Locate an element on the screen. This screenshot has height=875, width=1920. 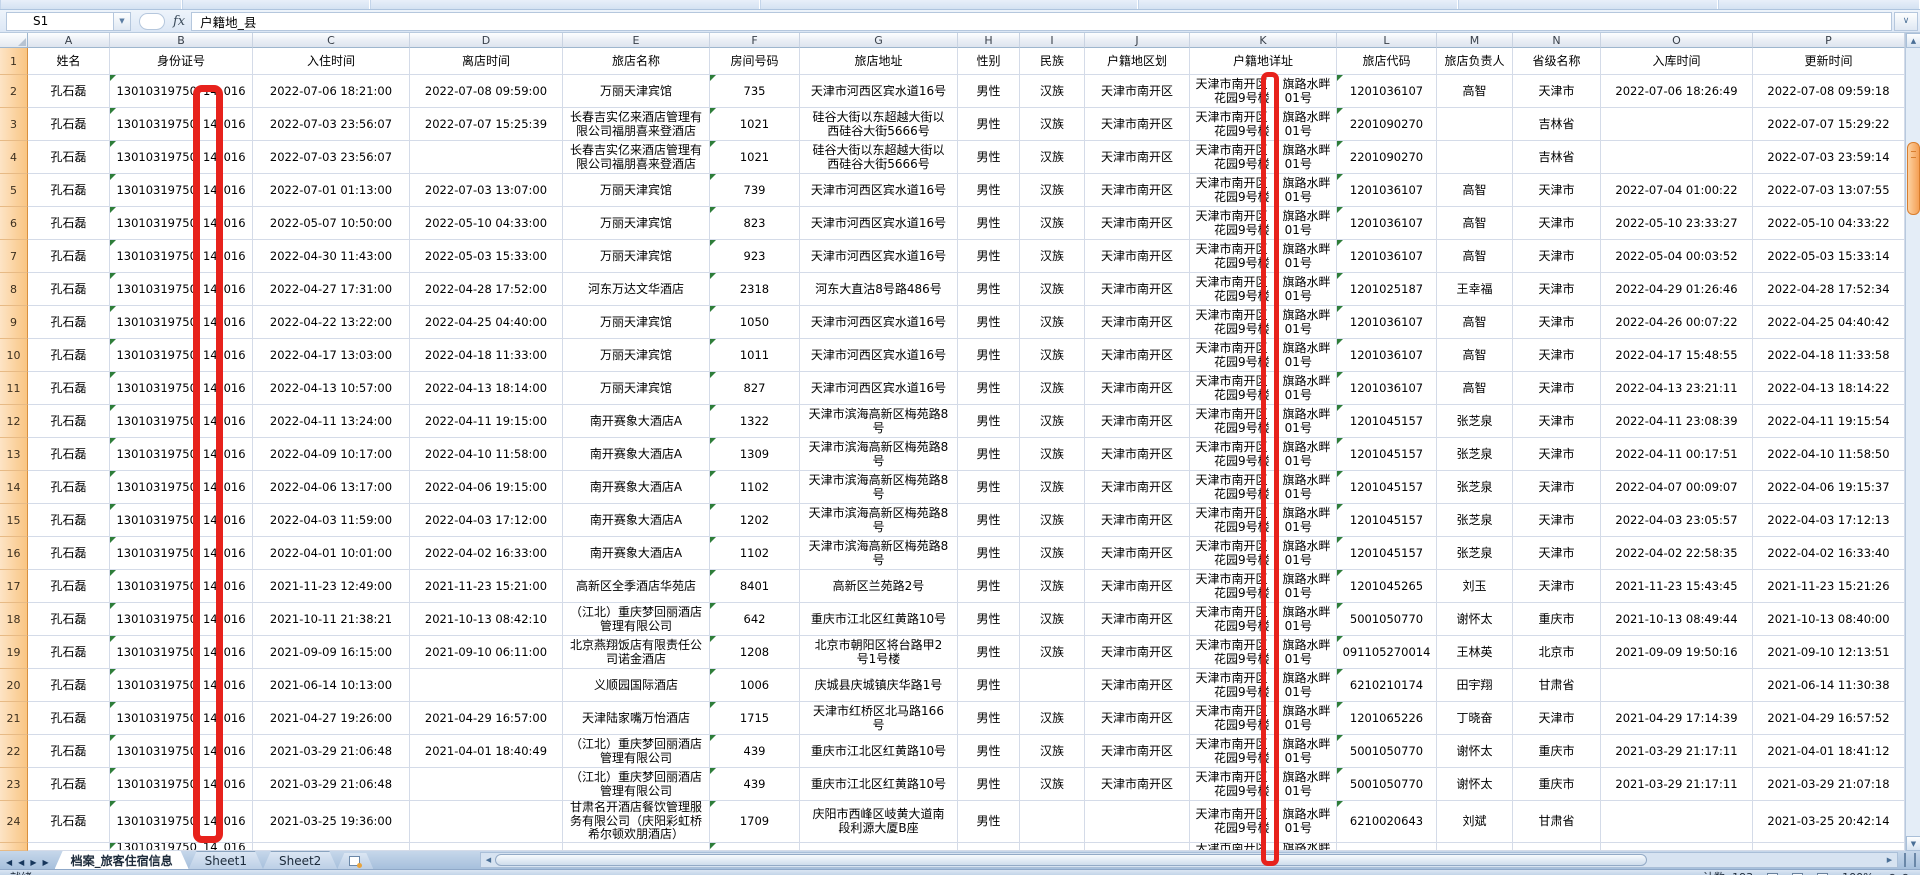
cell-C13: 2022-04-09 10:17:00 is located at coordinates (331, 454).